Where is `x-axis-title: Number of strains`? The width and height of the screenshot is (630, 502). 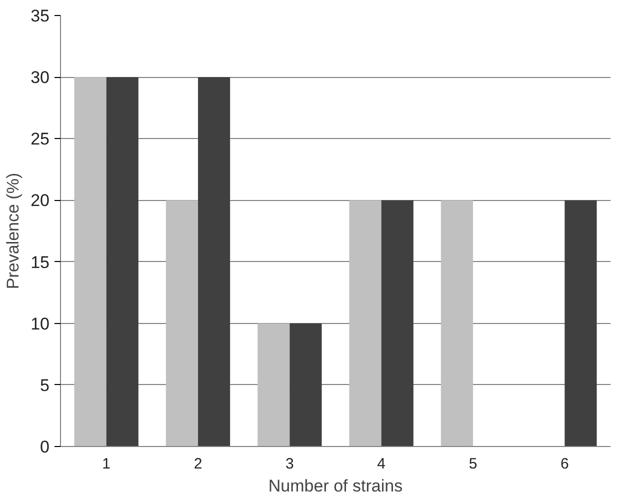 x-axis-title: Number of strains is located at coordinates (335, 486).